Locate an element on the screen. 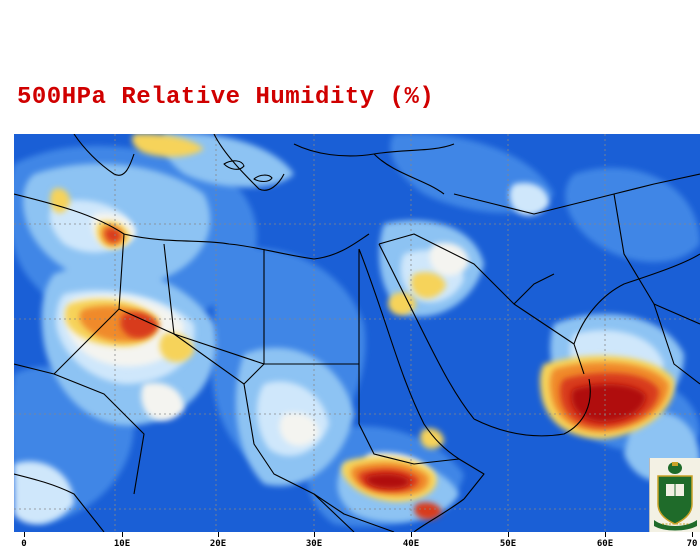  longitude-axis: 0 10E 20E 30E 40E 50E 60E 70 is located at coordinates (350, 544).